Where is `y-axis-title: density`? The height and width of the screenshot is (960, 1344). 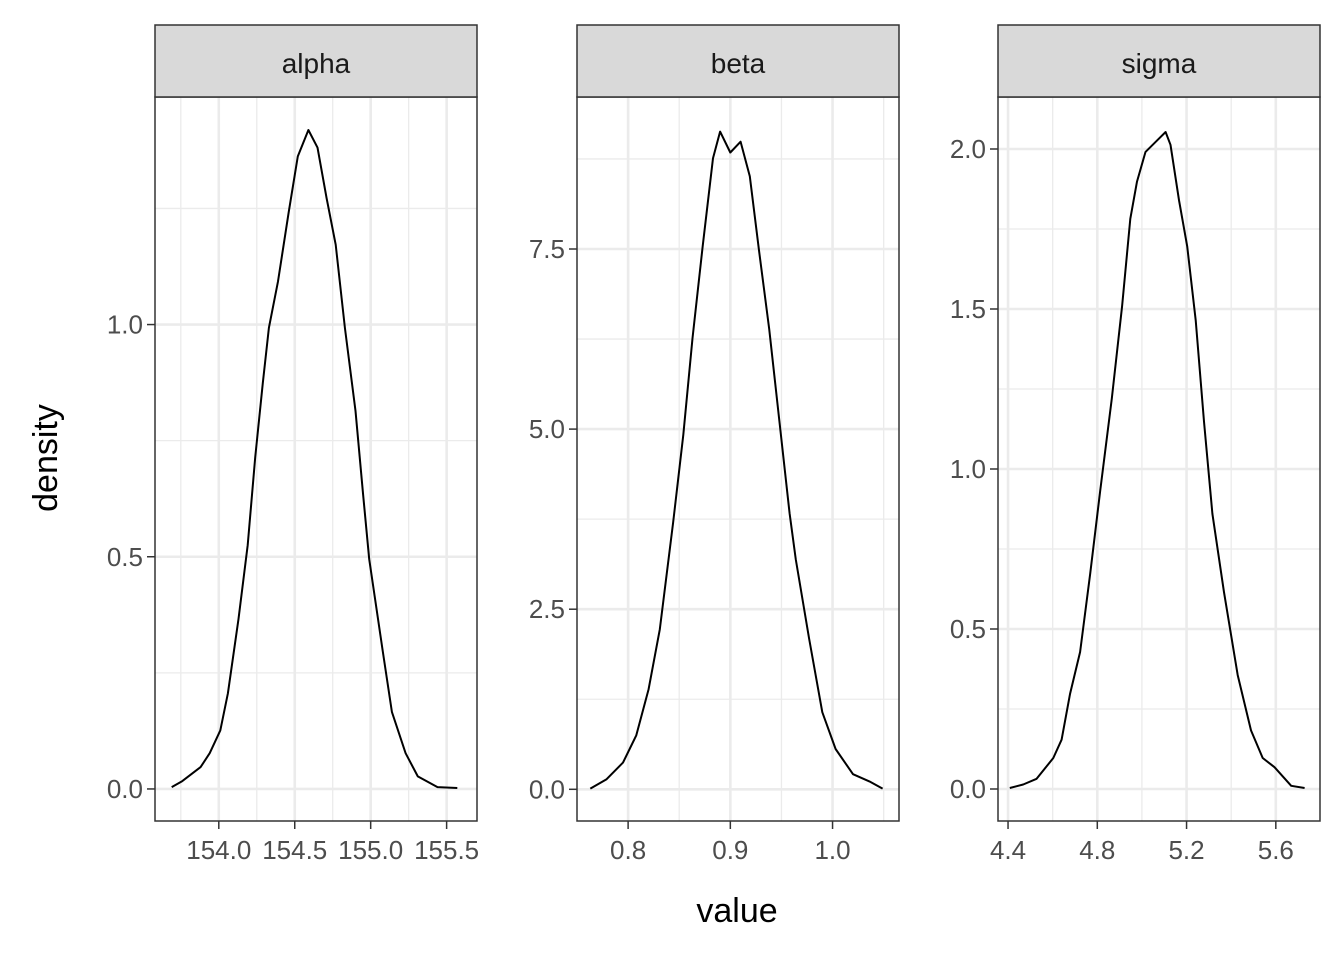
y-axis-title: density is located at coordinates (46, 458).